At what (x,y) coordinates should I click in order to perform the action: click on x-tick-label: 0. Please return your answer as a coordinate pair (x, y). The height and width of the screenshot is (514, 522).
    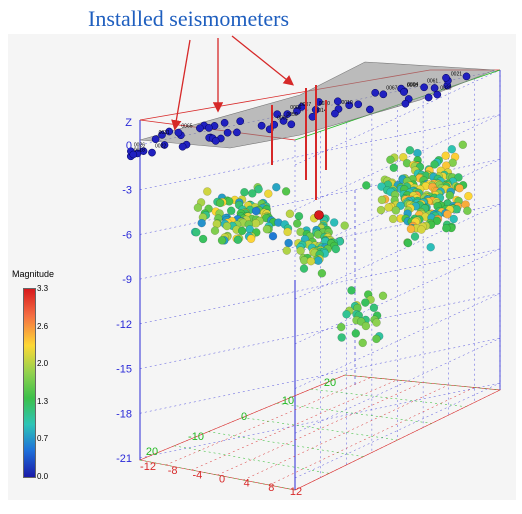
    Looking at the image, I should click on (222, 480).